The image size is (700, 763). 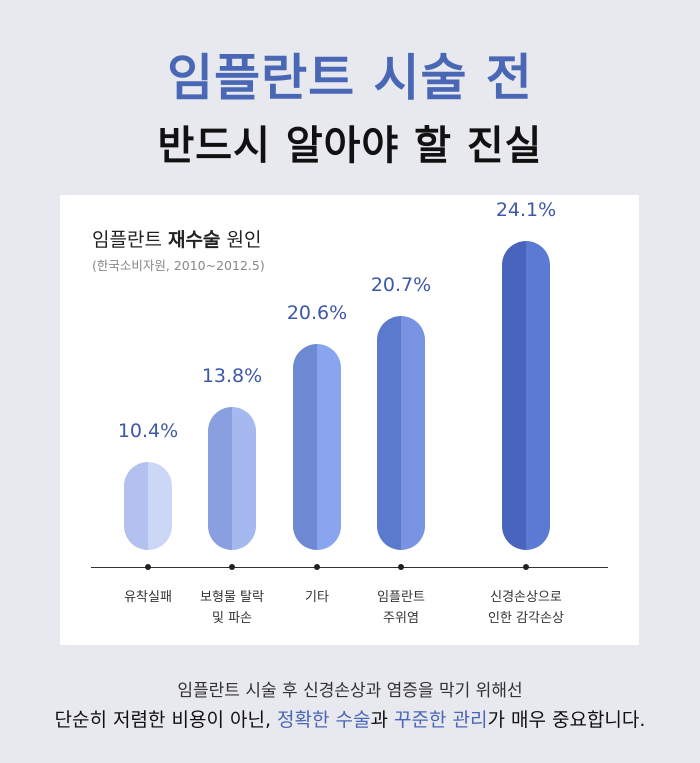 What do you see at coordinates (166, 720) in the screenshot?
I see `footer-text: 단순히 저렴한 비용이 아닌,` at bounding box center [166, 720].